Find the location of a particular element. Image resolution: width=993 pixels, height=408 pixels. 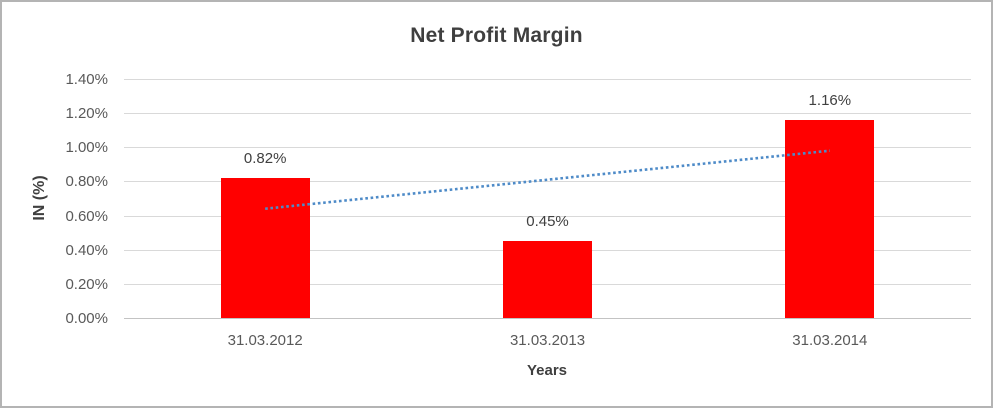

x-axis-tick-label: 31.03.2014 is located at coordinates (830, 340).